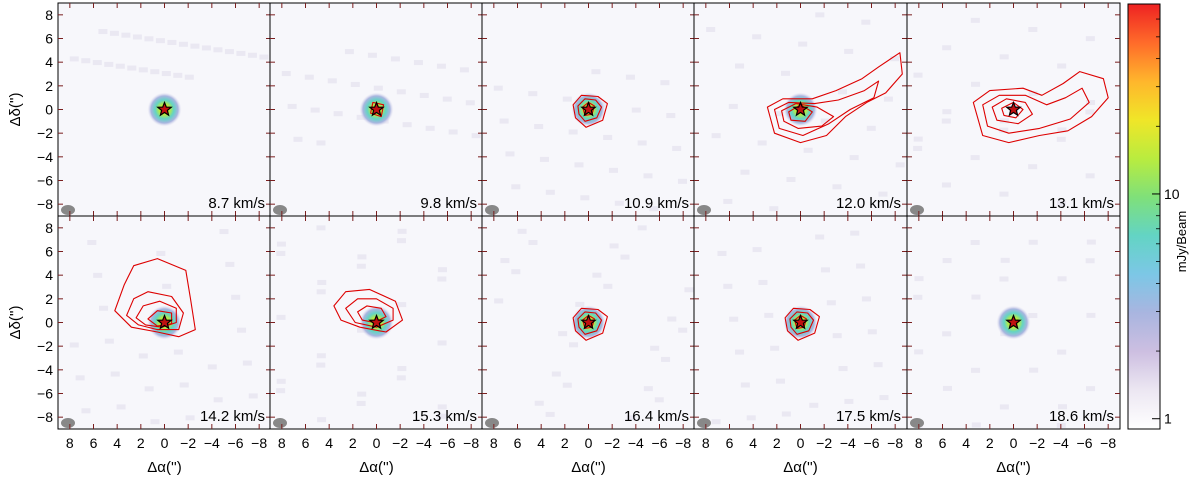 This screenshot has height=479, width=1200. I want to click on y-tick-label: 2, so click(49, 86).